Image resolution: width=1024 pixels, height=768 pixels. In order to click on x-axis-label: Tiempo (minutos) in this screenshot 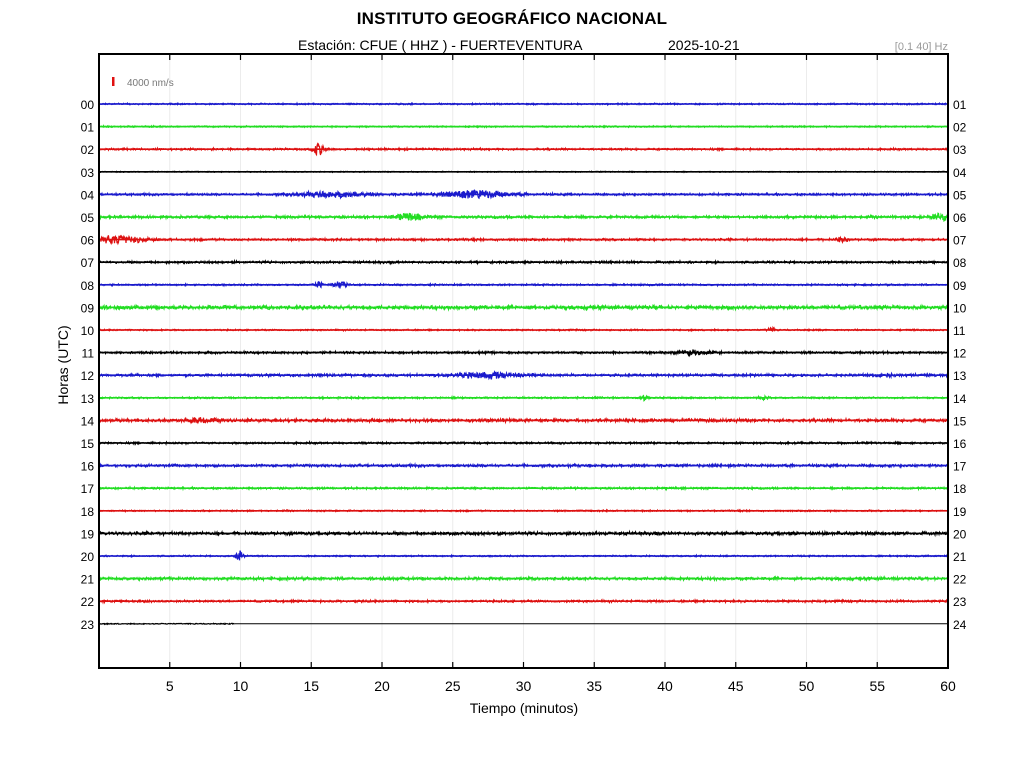, I will do `click(524, 708)`.